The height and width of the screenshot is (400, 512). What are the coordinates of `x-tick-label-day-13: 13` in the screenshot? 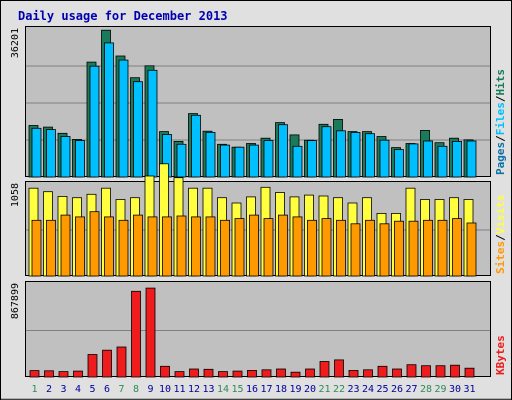 It's located at (208, 389).